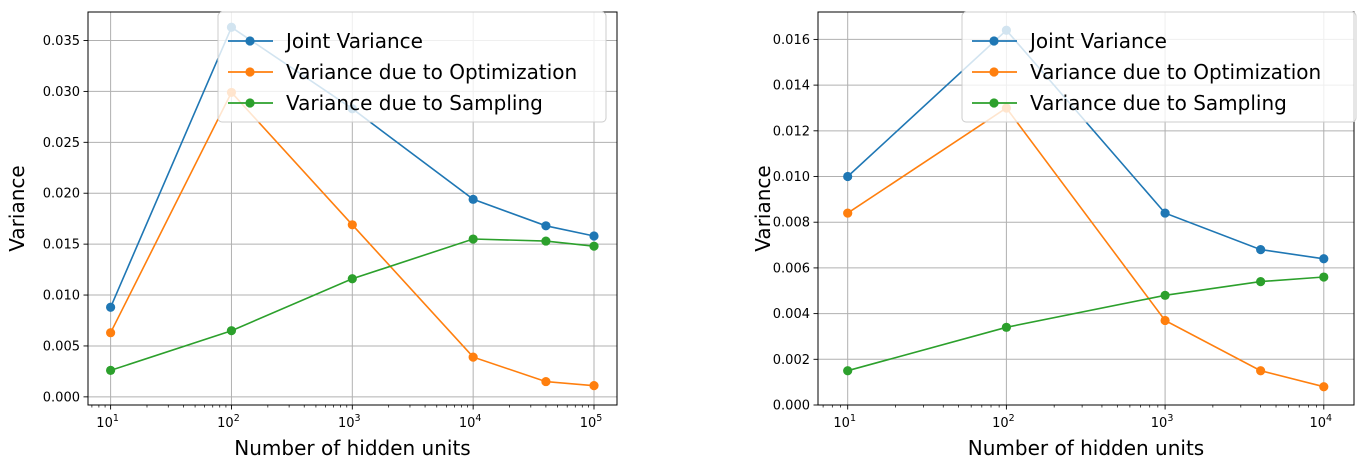 This screenshot has width=1369, height=465. What do you see at coordinates (61, 41) in the screenshot?
I see `y-tick-label: 0.035` at bounding box center [61, 41].